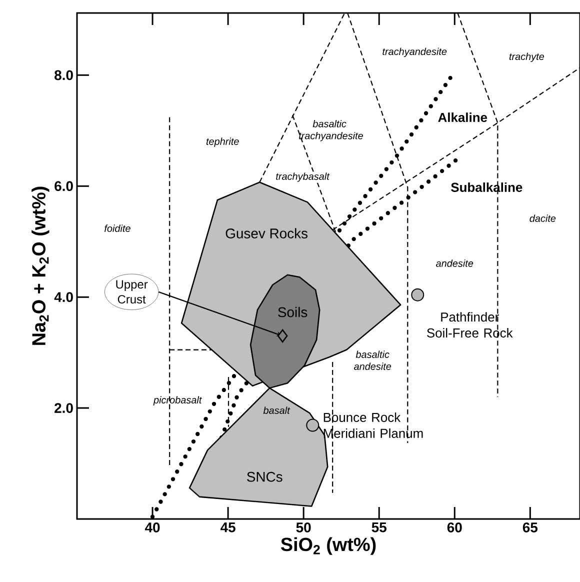 The height and width of the screenshot is (582, 580). I want to click on annotation: Upper Crust, so click(132, 292).